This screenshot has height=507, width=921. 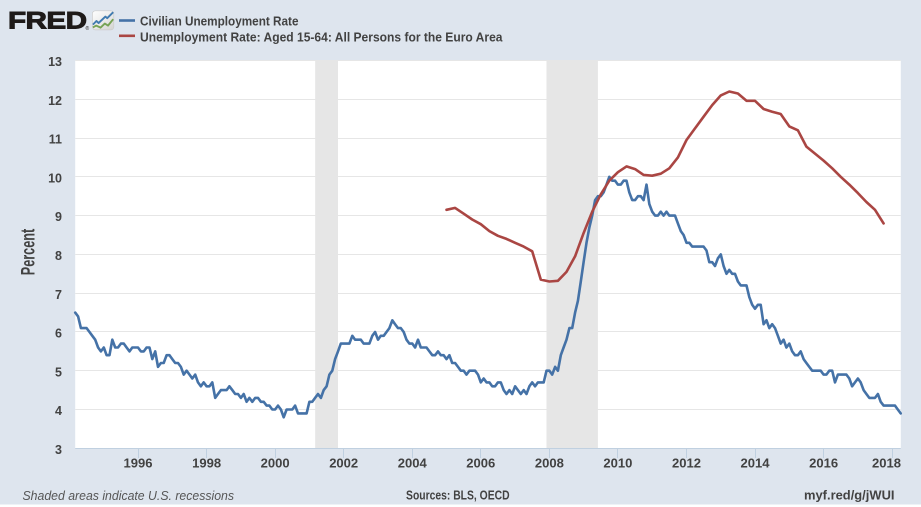 What do you see at coordinates (55, 178) in the screenshot?
I see `svg-text: 10` at bounding box center [55, 178].